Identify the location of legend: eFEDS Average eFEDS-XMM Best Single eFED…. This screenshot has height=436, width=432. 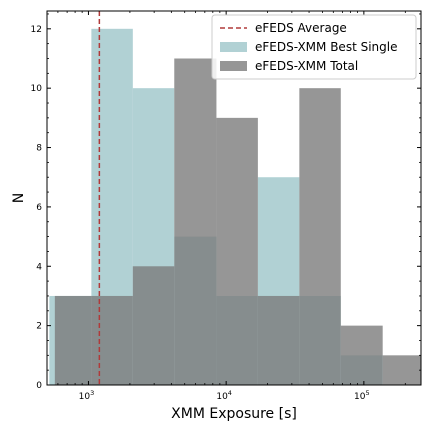
(314, 47).